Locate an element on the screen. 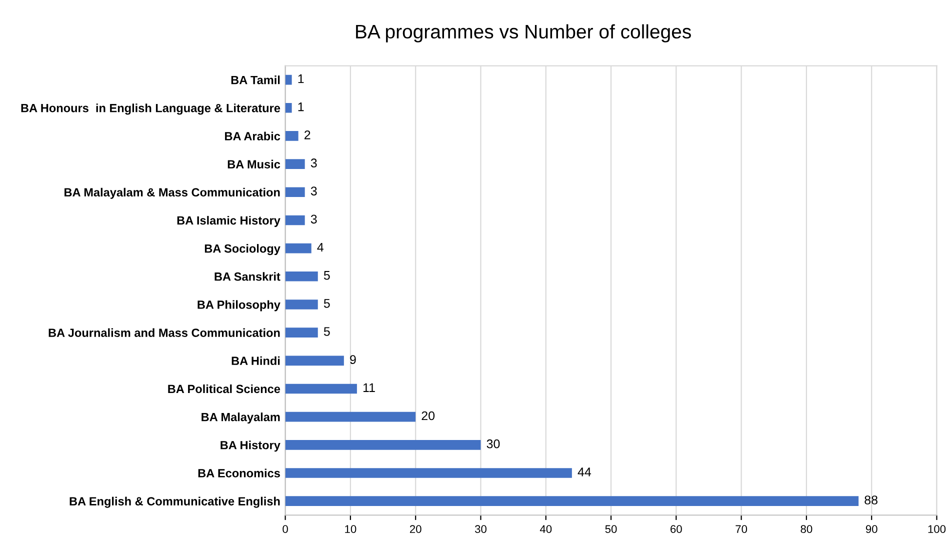  x-tick-label: 30 is located at coordinates (480, 529).